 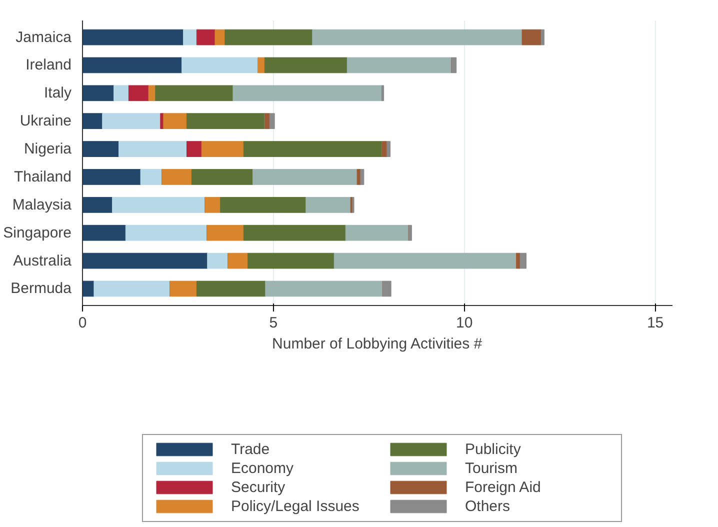 What do you see at coordinates (464, 323) in the screenshot?
I see `x-tick-label: 10` at bounding box center [464, 323].